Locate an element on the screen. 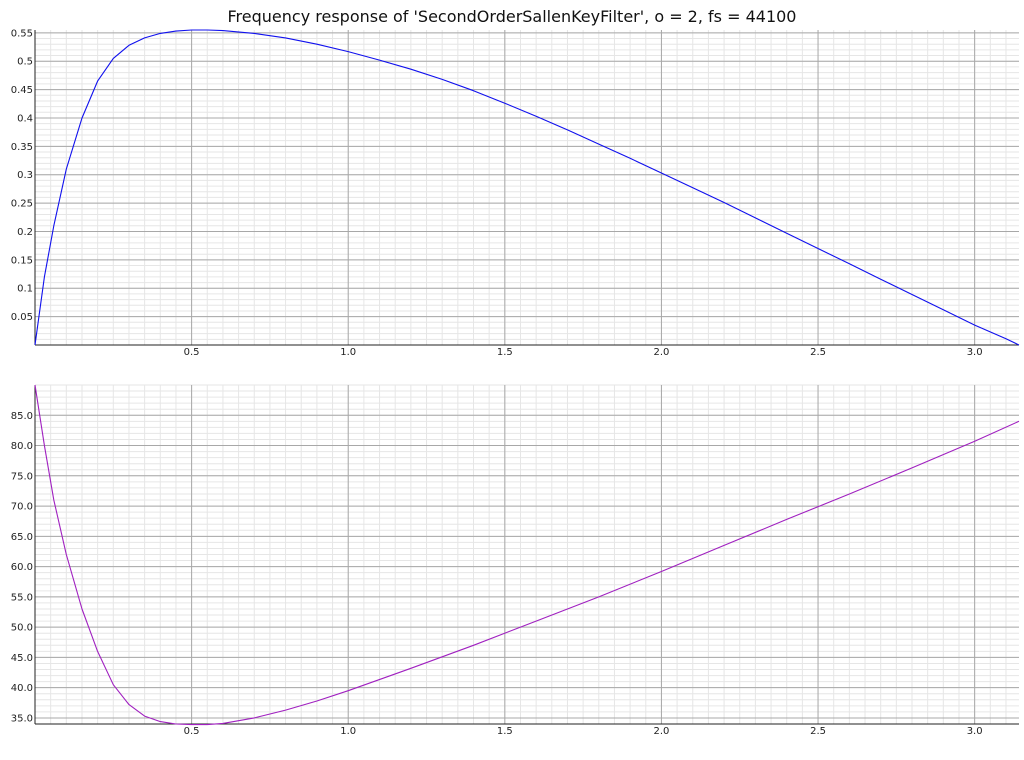  magnitude-y-tick-label: 0.5 is located at coordinates (25, 62).